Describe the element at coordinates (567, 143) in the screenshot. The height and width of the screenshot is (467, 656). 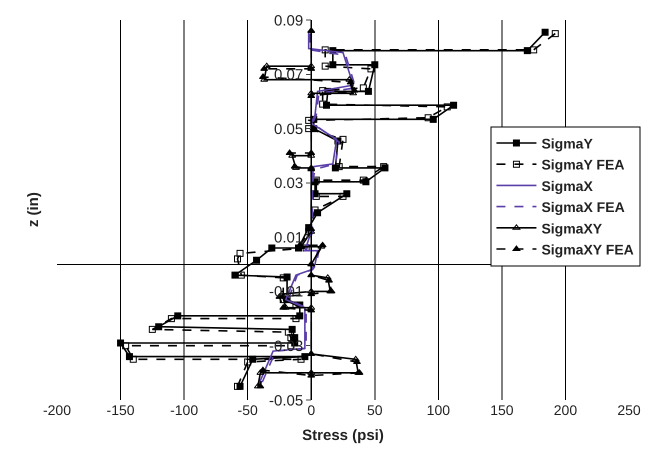
I see `legend-label: SigmaY` at that location.